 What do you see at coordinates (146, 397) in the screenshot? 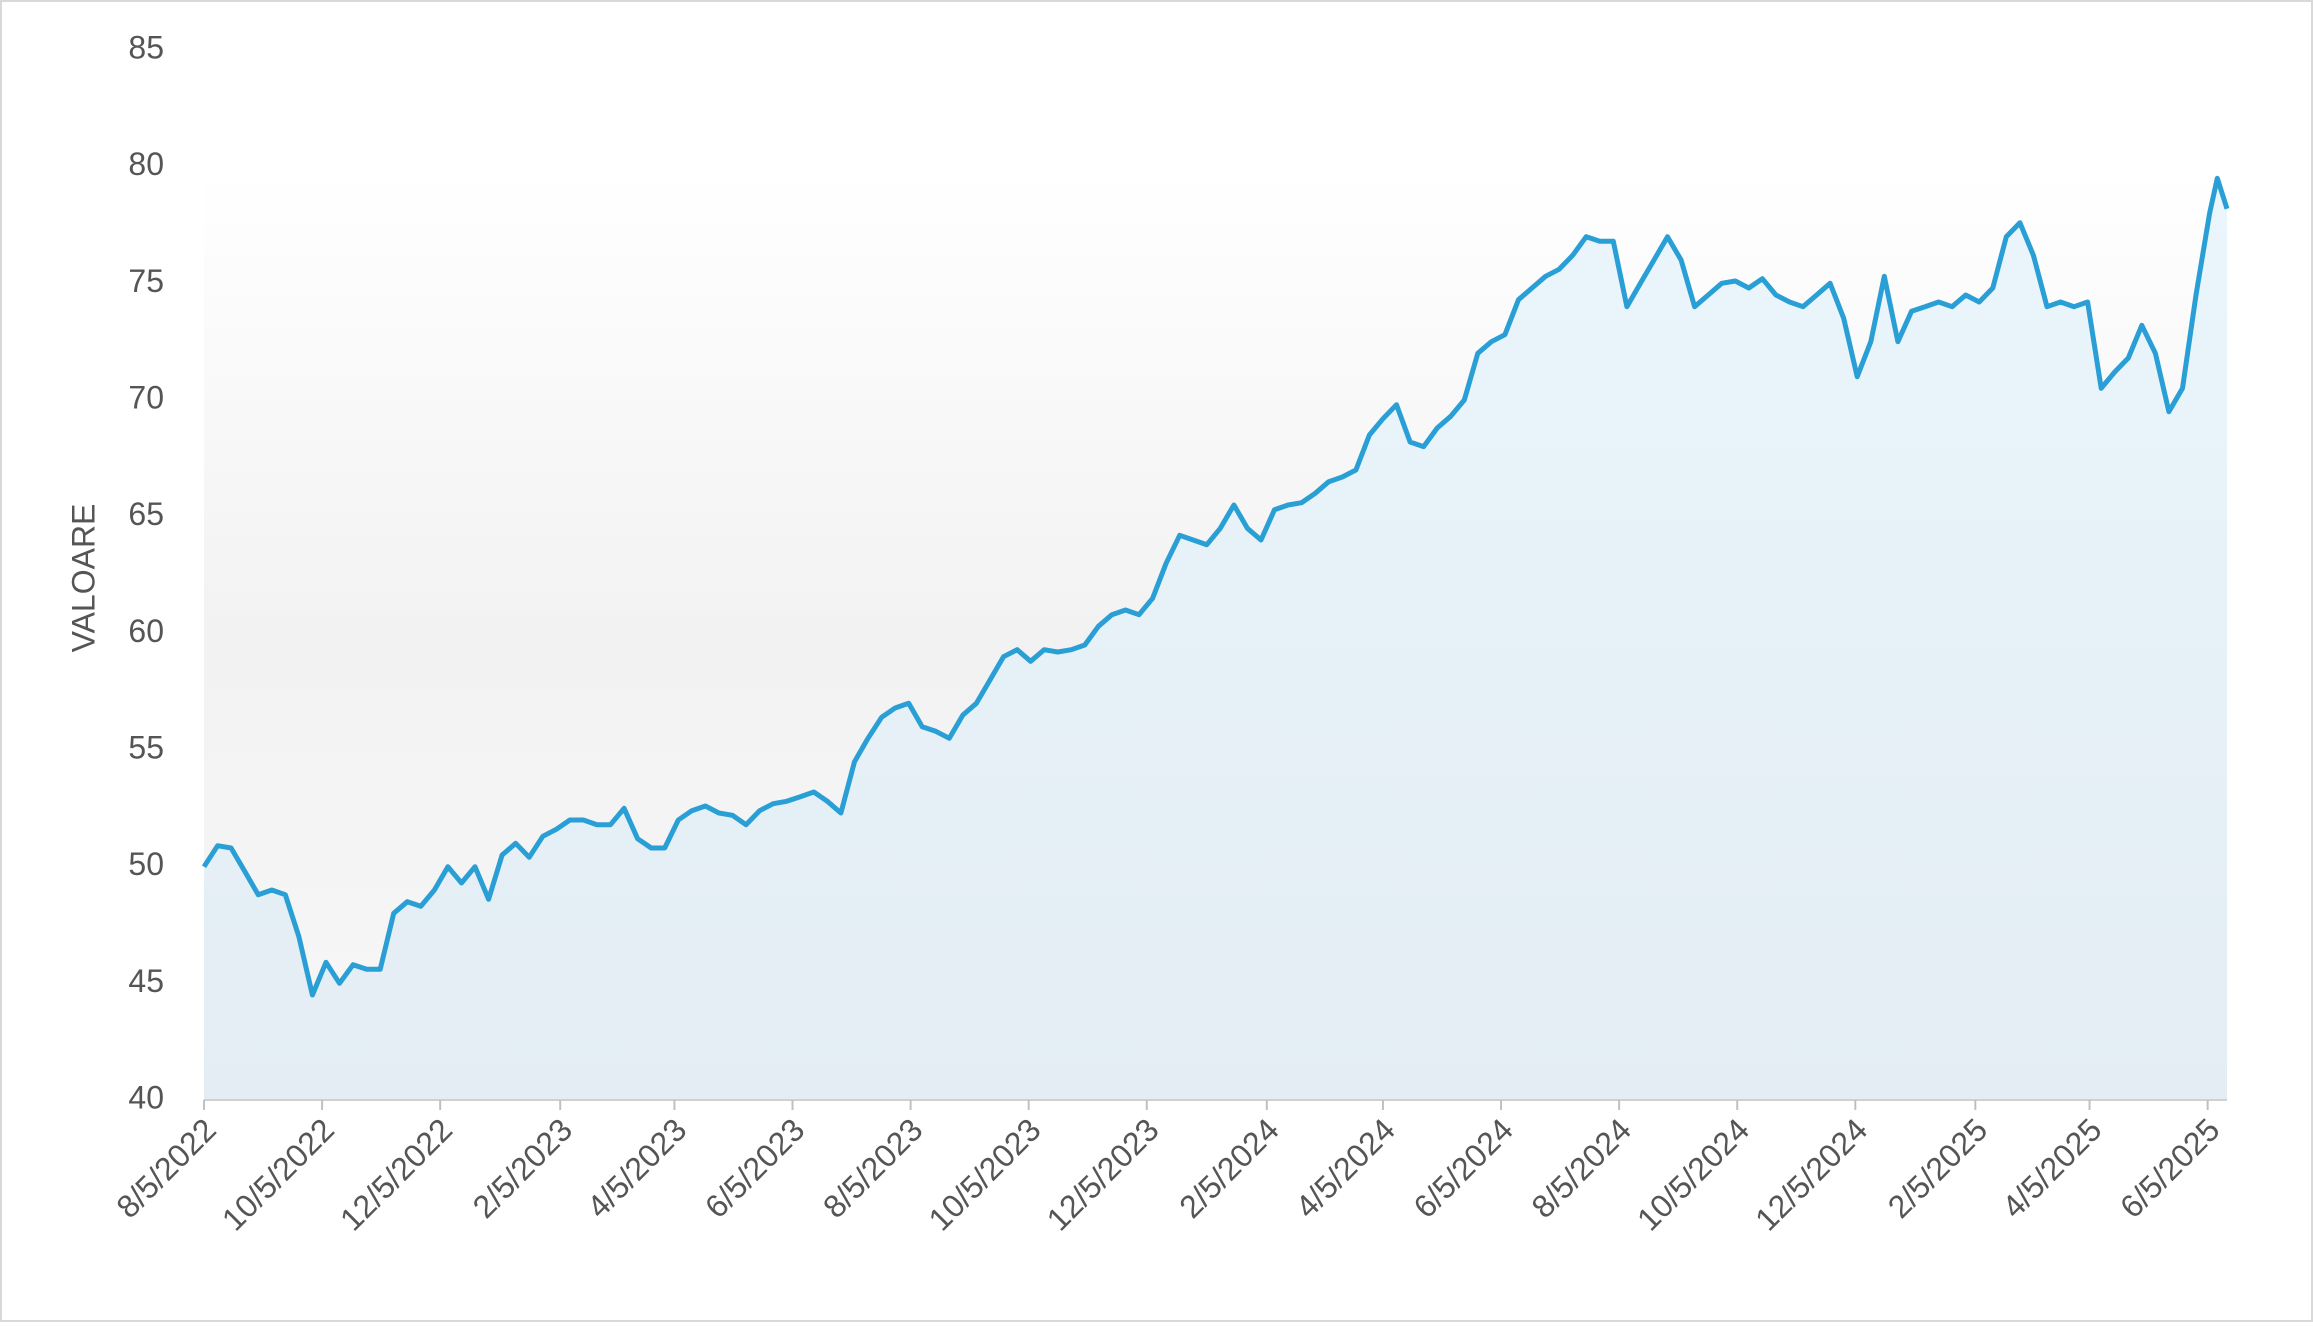
I see `y-tick-label: 70` at bounding box center [146, 397].